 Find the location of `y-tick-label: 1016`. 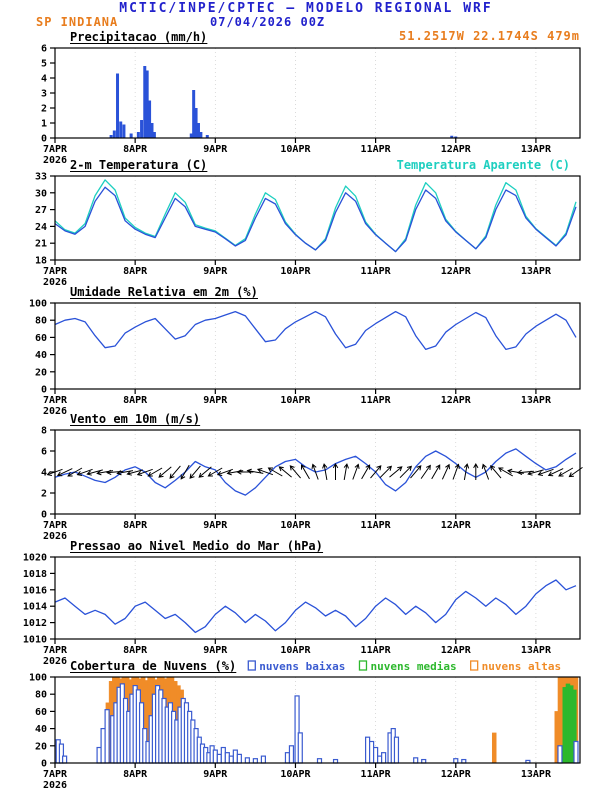

y-tick-label: 1016 is located at coordinates (35, 590).